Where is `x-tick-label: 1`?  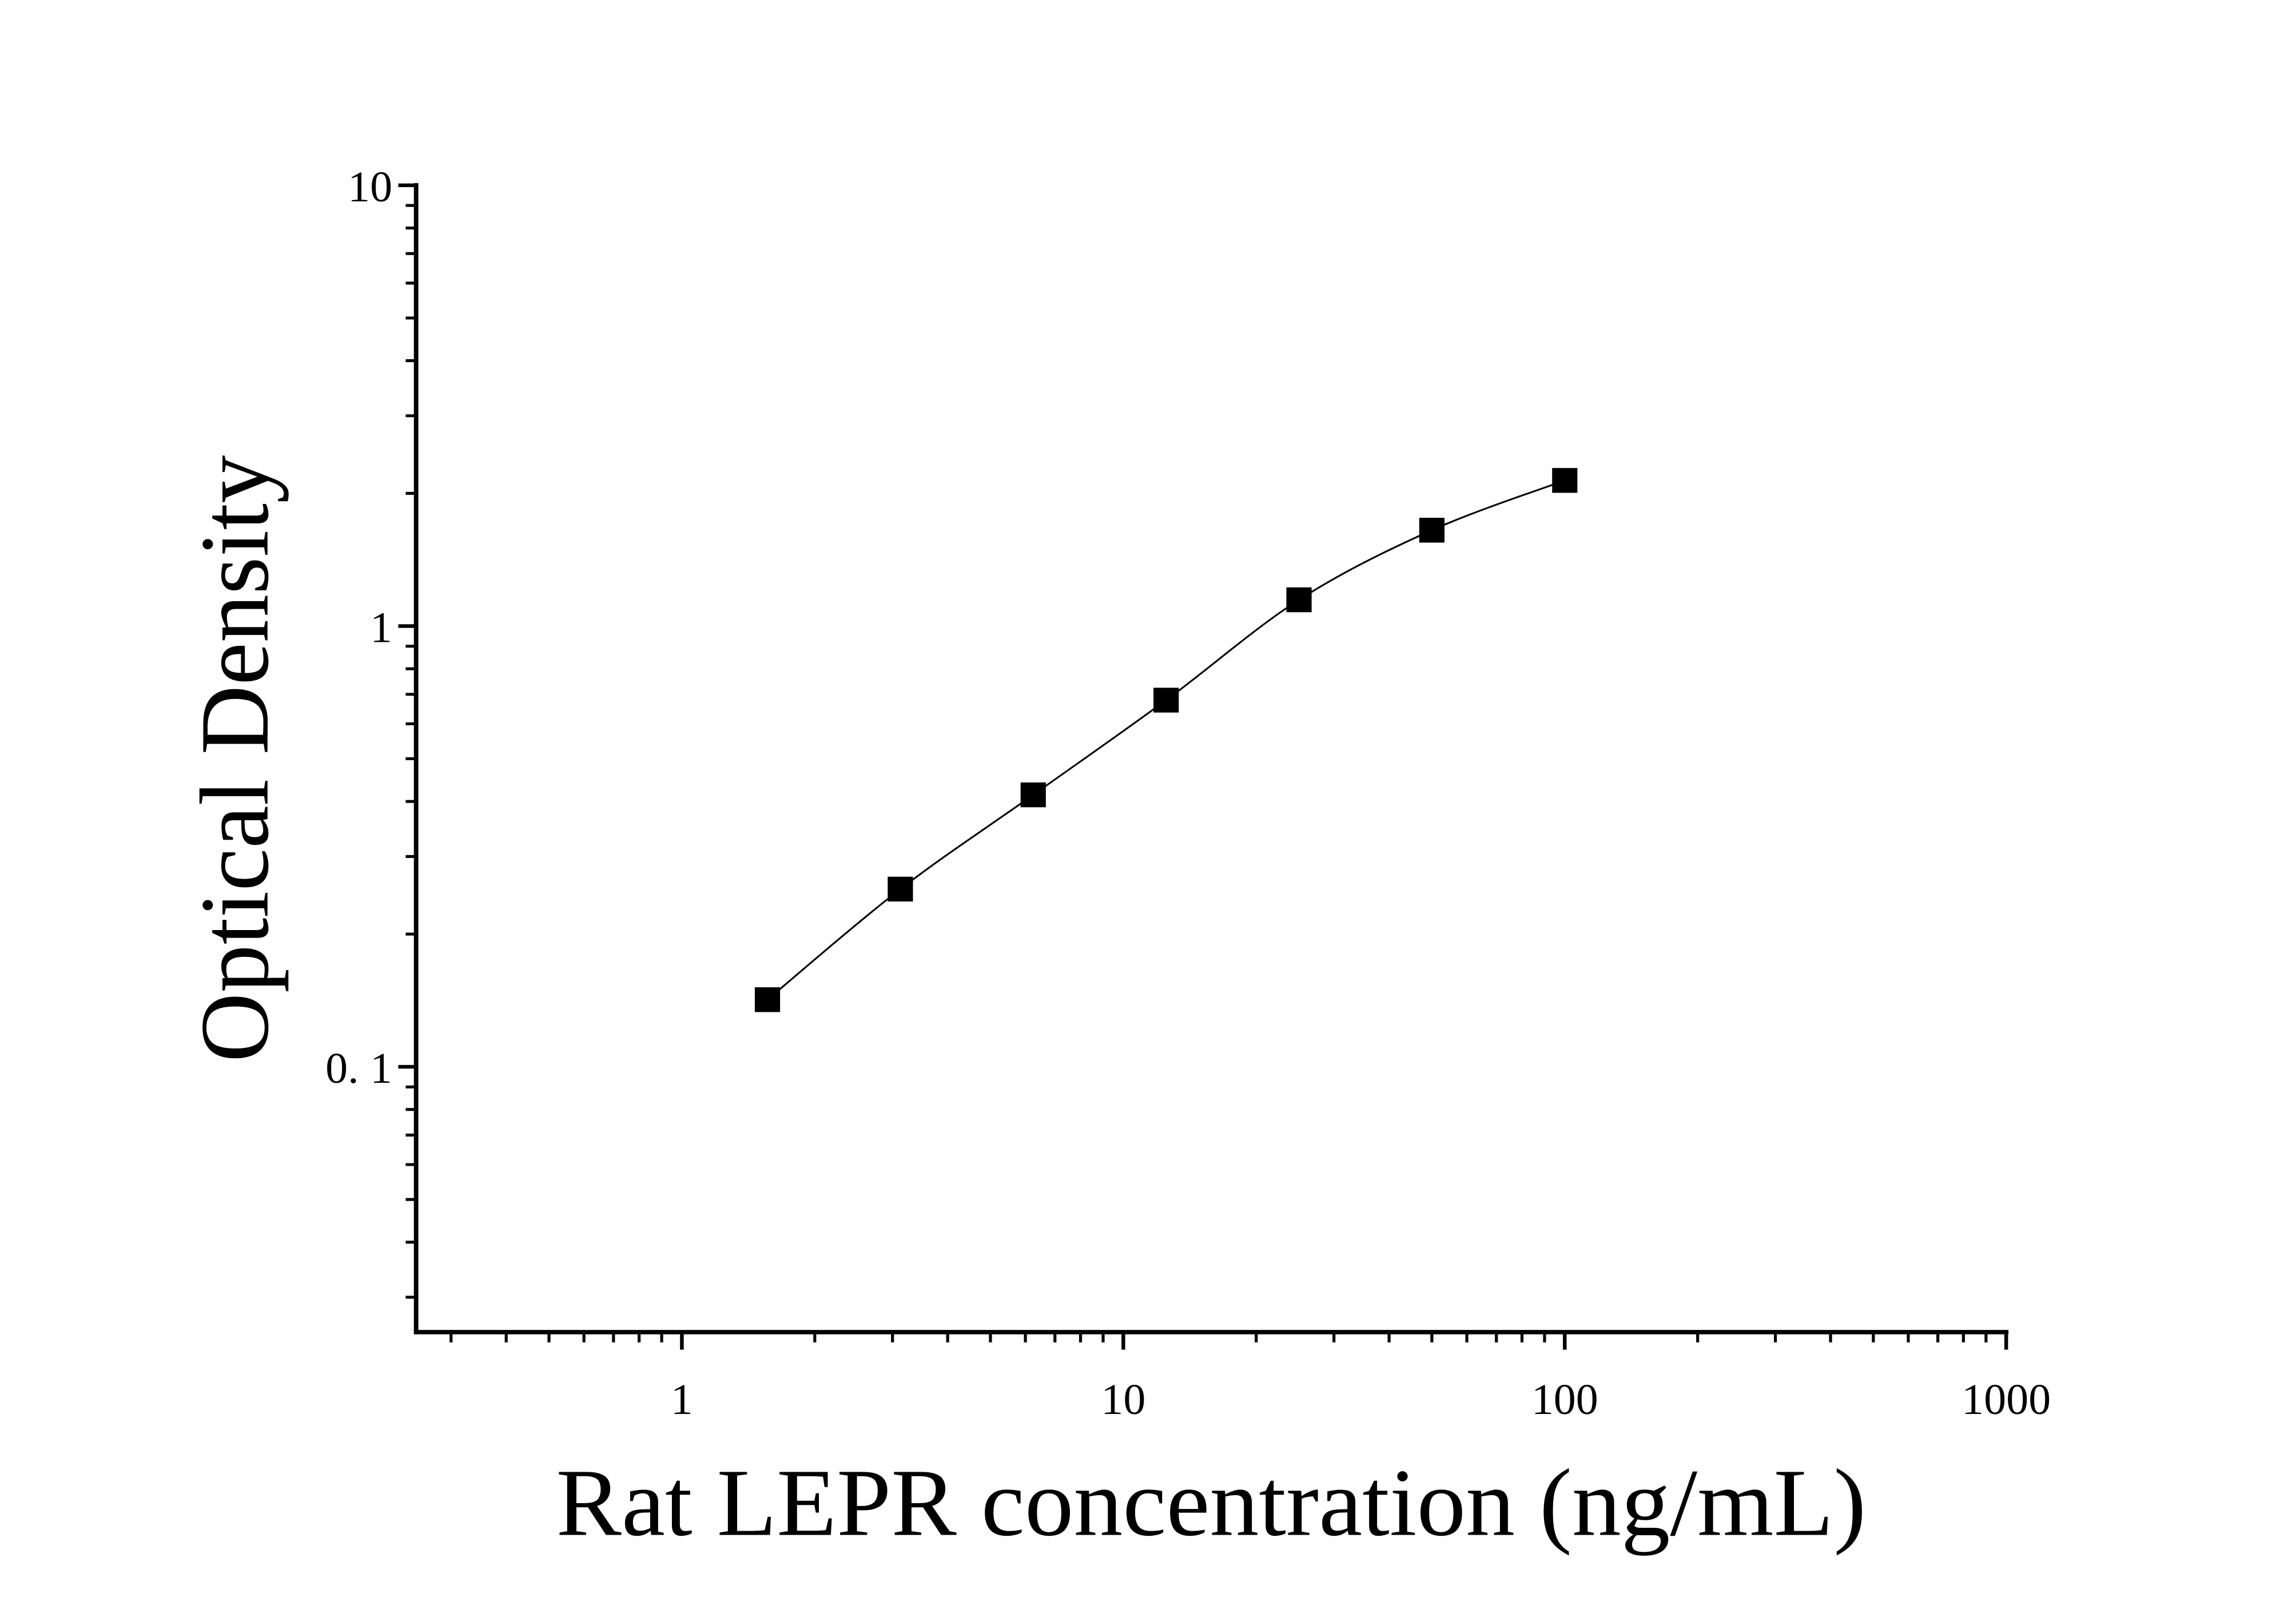
x-tick-label: 1 is located at coordinates (682, 1398).